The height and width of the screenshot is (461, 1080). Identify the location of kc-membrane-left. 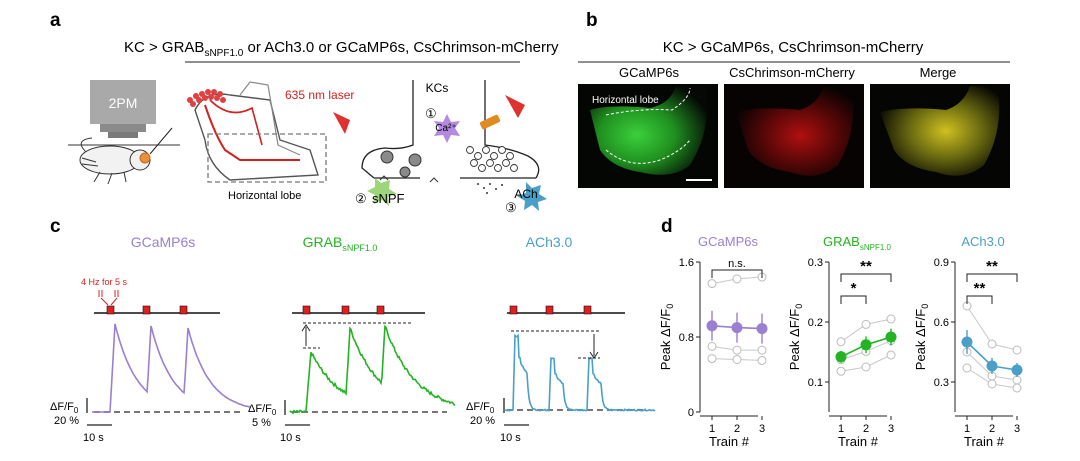
(387, 129).